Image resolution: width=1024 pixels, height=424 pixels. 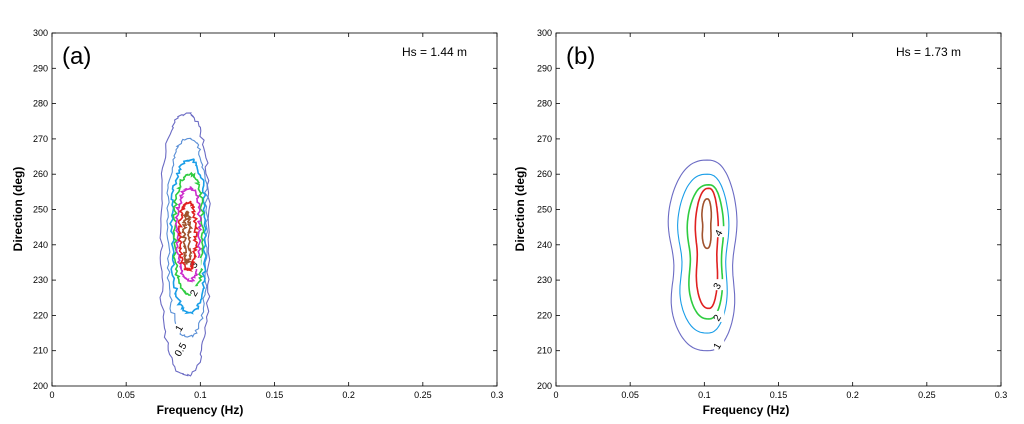 What do you see at coordinates (76, 56) in the screenshot?
I see `panel-label: (a)` at bounding box center [76, 56].